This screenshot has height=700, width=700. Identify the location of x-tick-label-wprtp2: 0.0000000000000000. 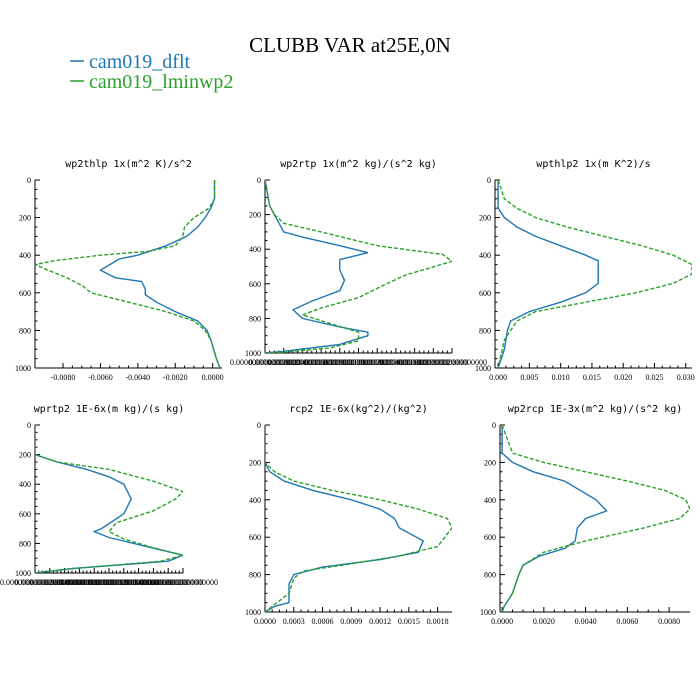
(35, 582).